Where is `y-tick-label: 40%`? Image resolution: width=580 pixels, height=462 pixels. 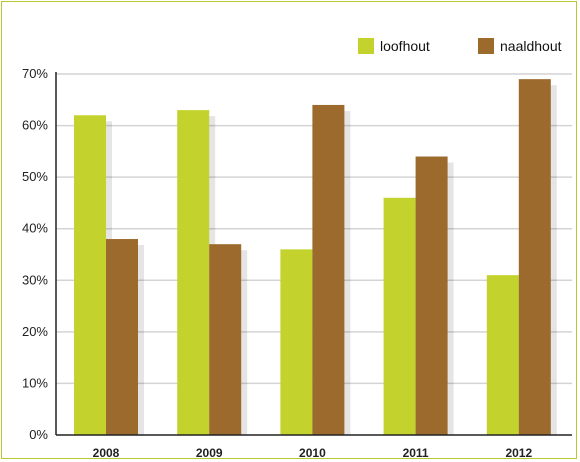
y-tick-label: 40% is located at coordinates (35, 228).